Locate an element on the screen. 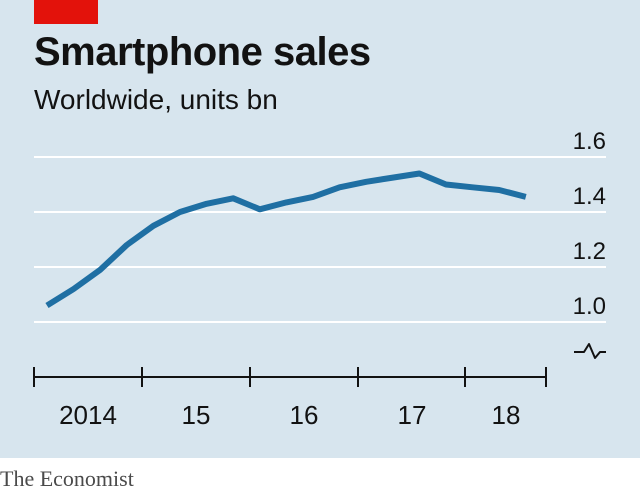 The height and width of the screenshot is (498, 640). chart-subtitle: Worldwide, units bn is located at coordinates (156, 99).